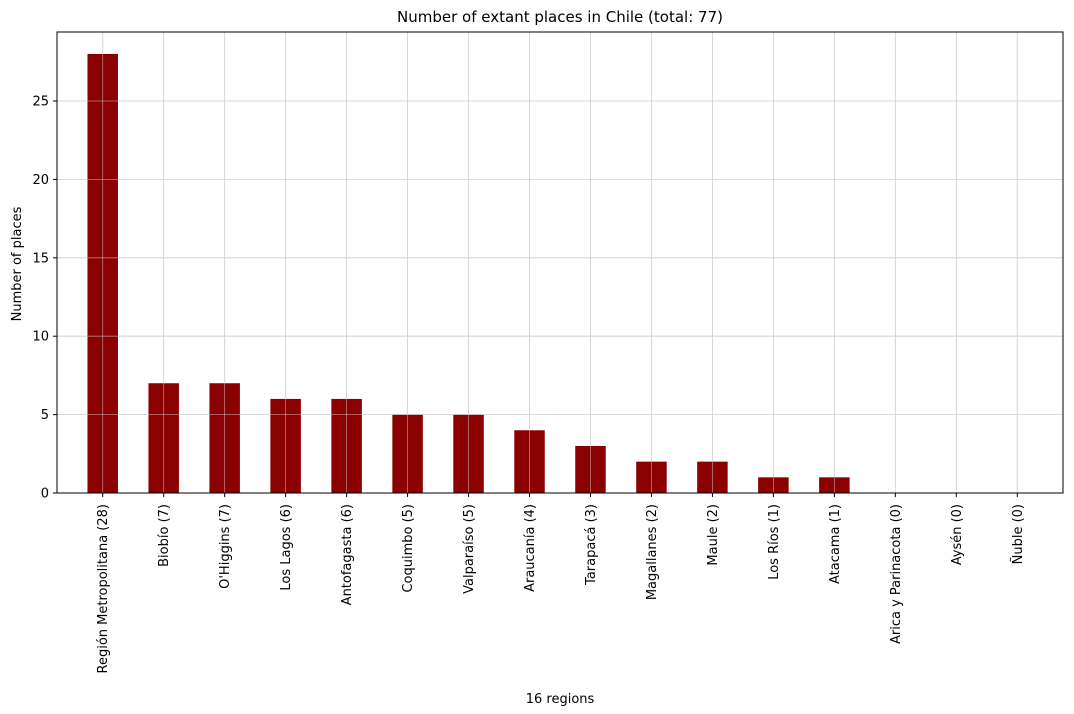 The image size is (1074, 714). What do you see at coordinates (1018, 534) in the screenshot?
I see `x-tick-label: Ñuble (0)` at bounding box center [1018, 534].